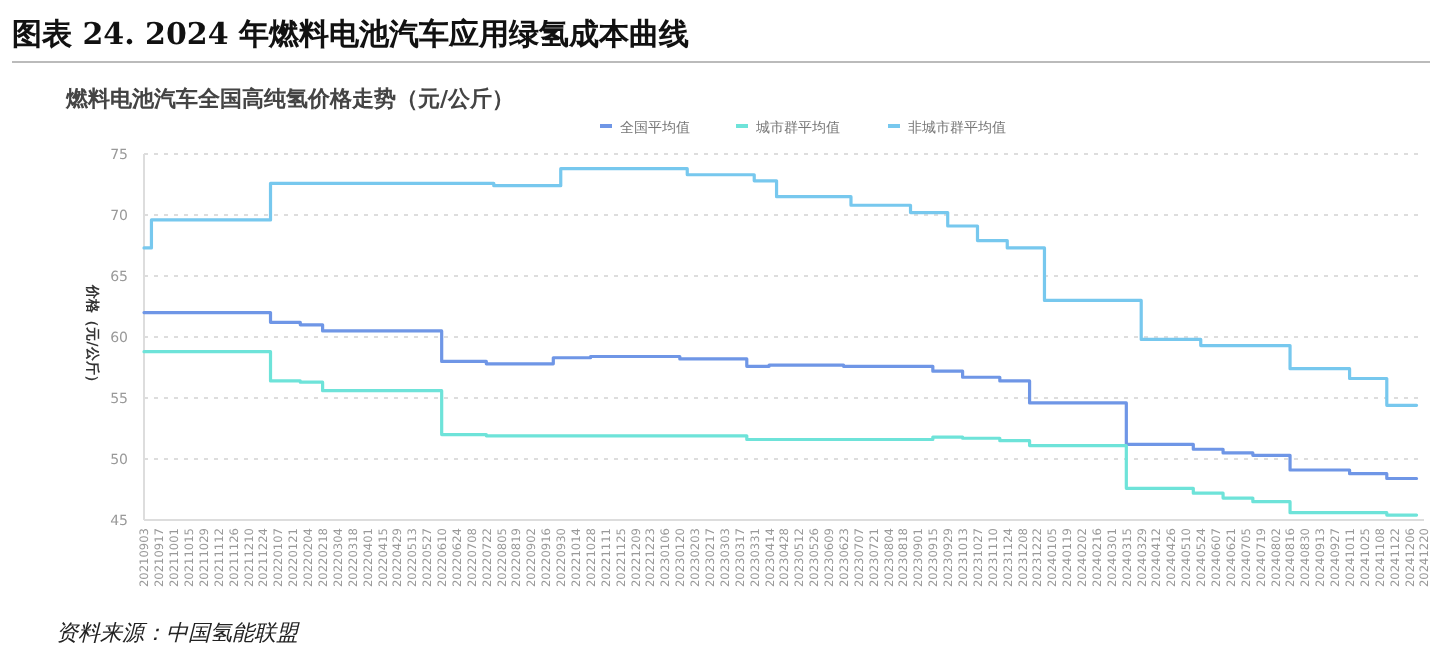 Image resolution: width=1442 pixels, height=654 pixels. What do you see at coordinates (351, 34) in the screenshot?
I see `chart-title: 图表 24. 2024 年燃料电池汽车应用绿氢成本曲线` at bounding box center [351, 34].